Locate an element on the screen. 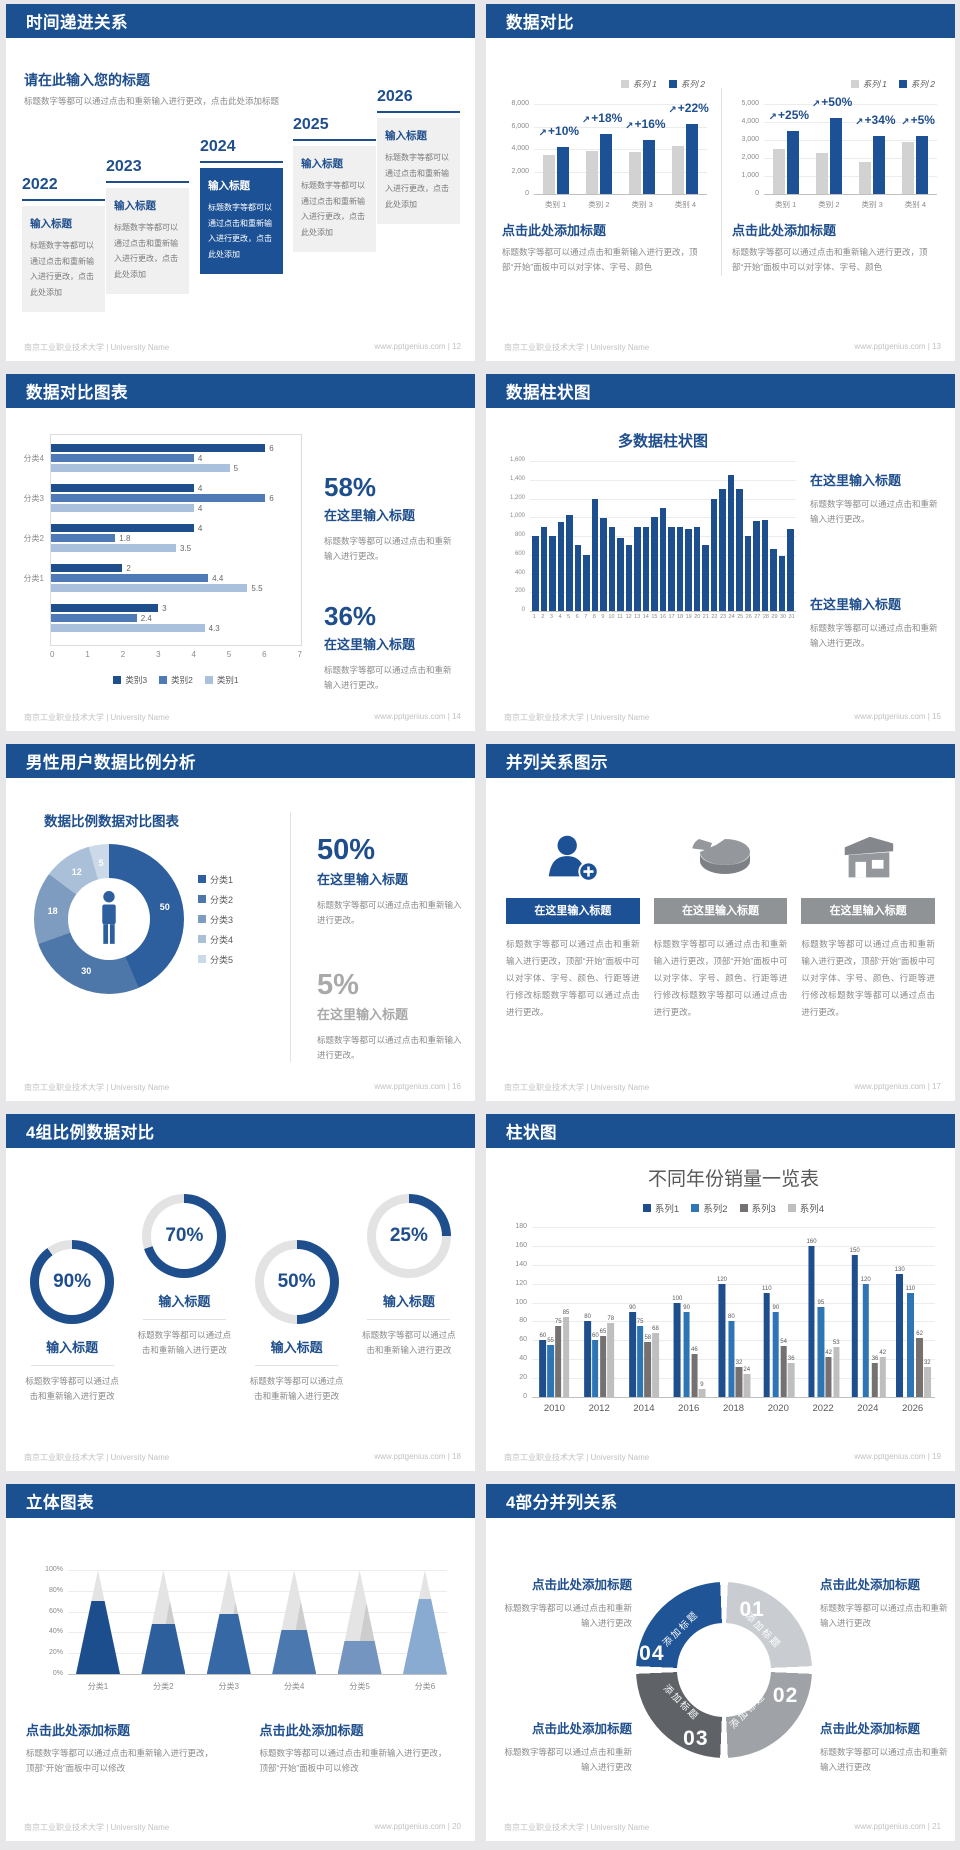 The image size is (960, 1850). year-group: 80 60 65 78 2012 is located at coordinates (599, 1320).